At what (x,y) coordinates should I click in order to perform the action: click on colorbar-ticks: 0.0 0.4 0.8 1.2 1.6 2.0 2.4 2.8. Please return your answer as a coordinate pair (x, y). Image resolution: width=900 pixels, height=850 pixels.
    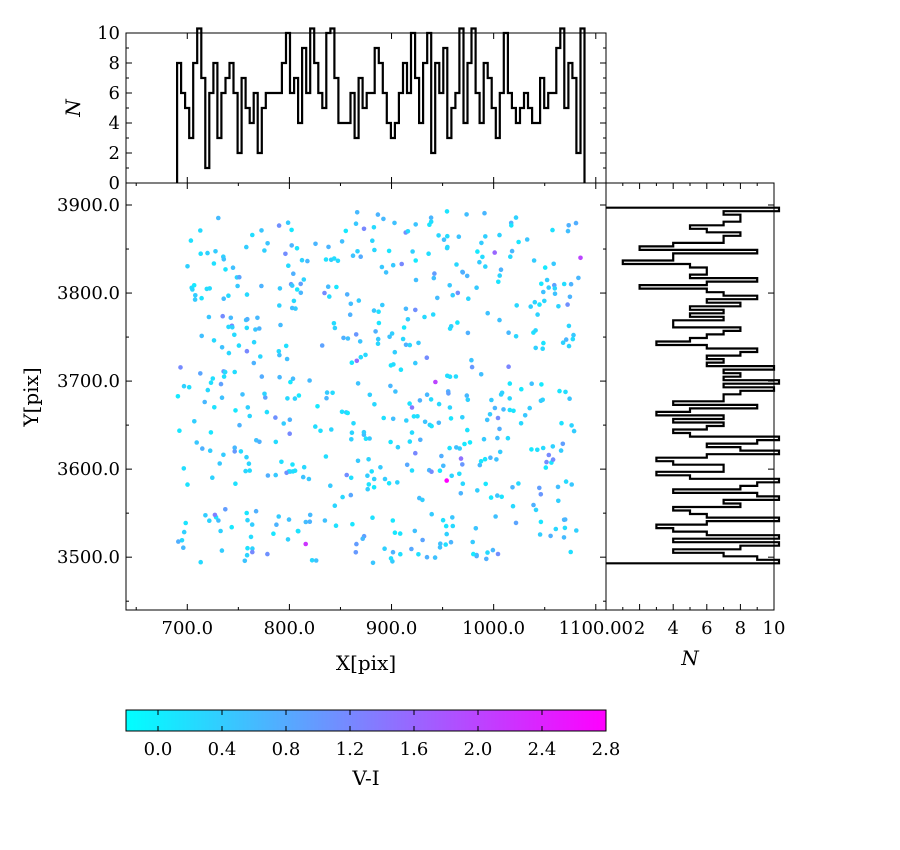
    Looking at the image, I should click on (382, 735).